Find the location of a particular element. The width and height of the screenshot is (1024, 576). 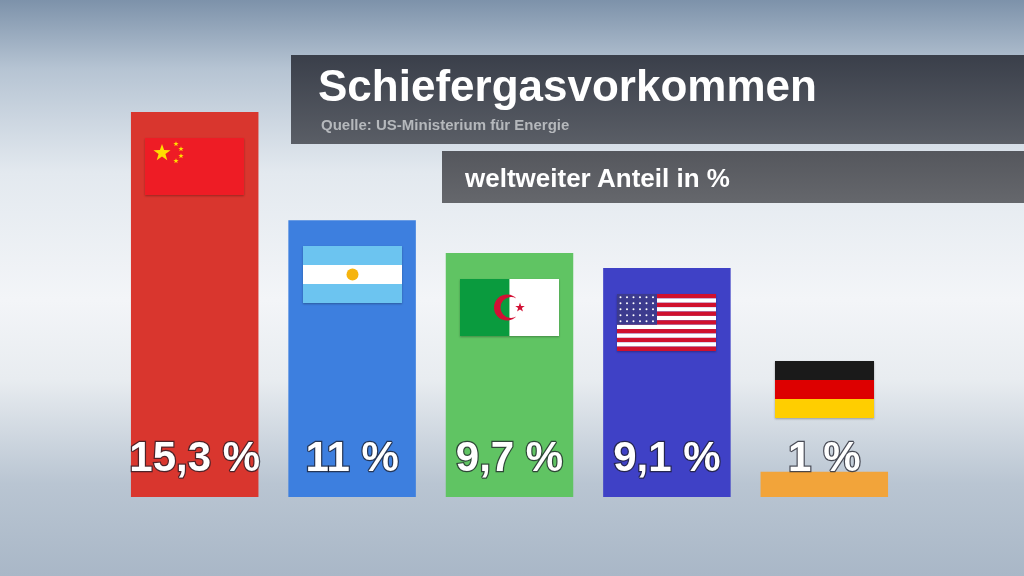

chart-title: Schiefergasvorkommen is located at coordinates (567, 85).